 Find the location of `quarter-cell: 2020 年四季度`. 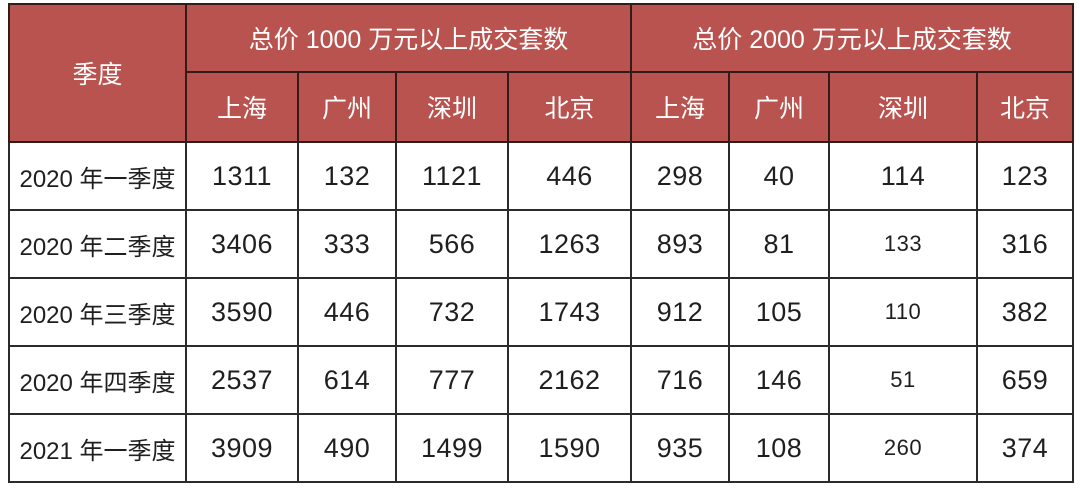

quarter-cell: 2020 年四季度 is located at coordinates (97, 380).